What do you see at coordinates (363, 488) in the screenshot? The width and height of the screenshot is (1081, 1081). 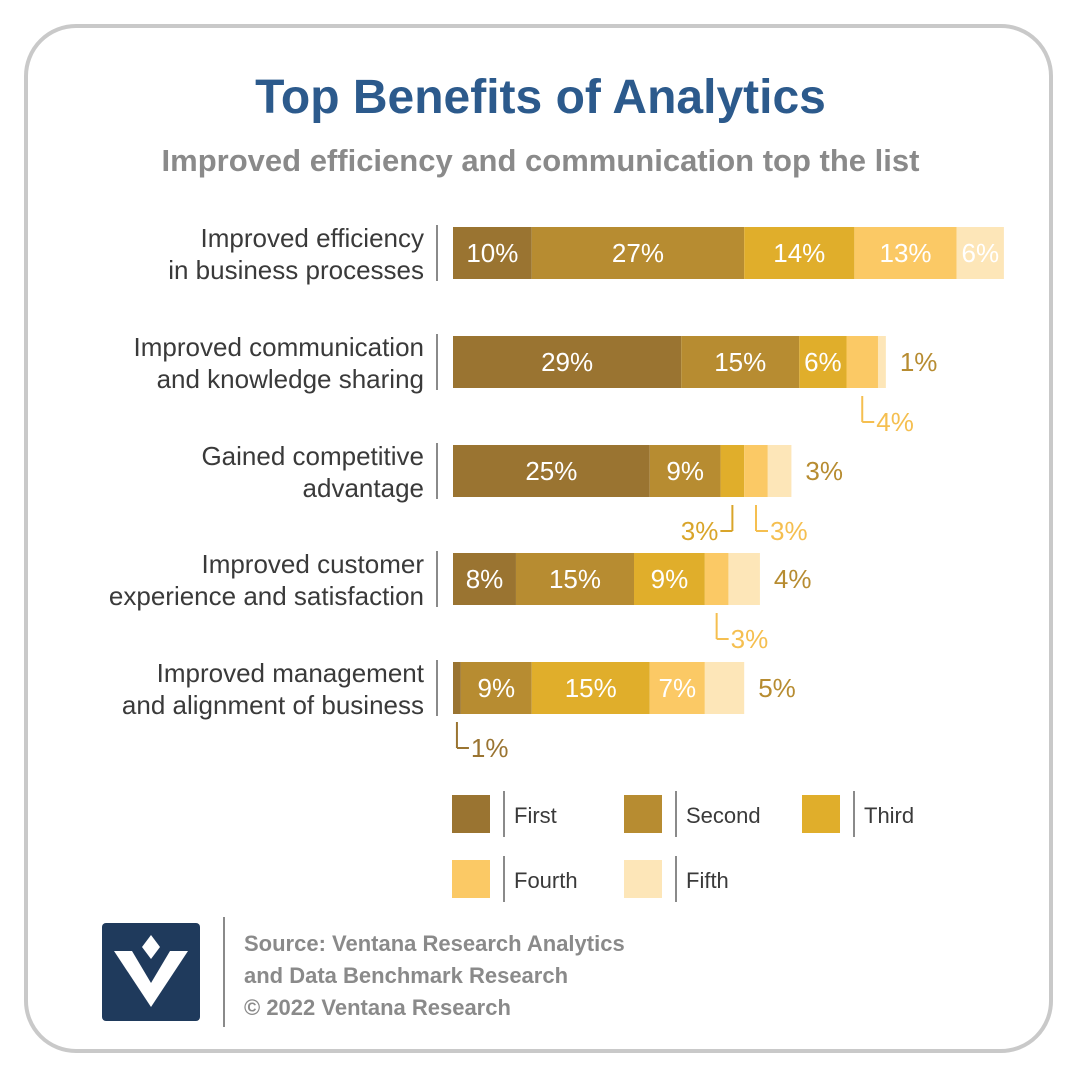 I see `category-label: advantage` at bounding box center [363, 488].